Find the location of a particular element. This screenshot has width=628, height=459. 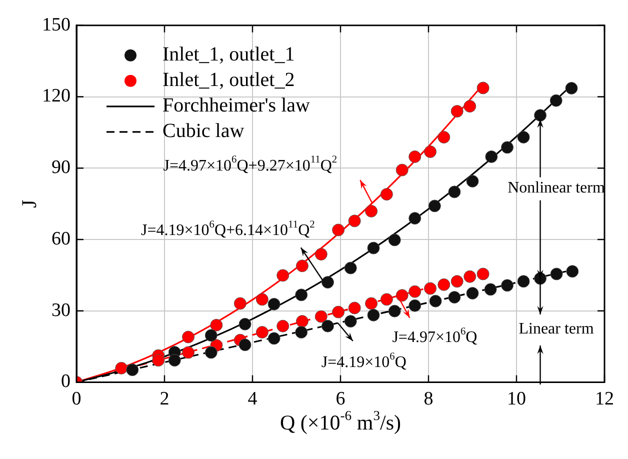

y-tick-label: 120 is located at coordinates (56, 96).